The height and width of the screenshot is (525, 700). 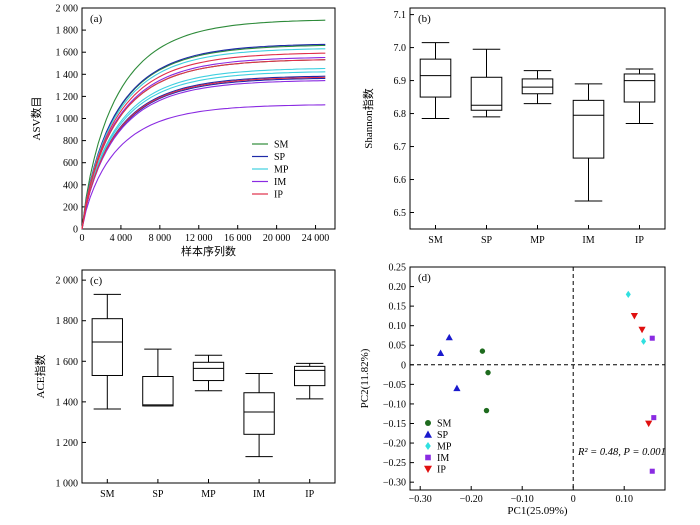 I want to click on x-tick-label: −0.10, so click(x=522, y=499).